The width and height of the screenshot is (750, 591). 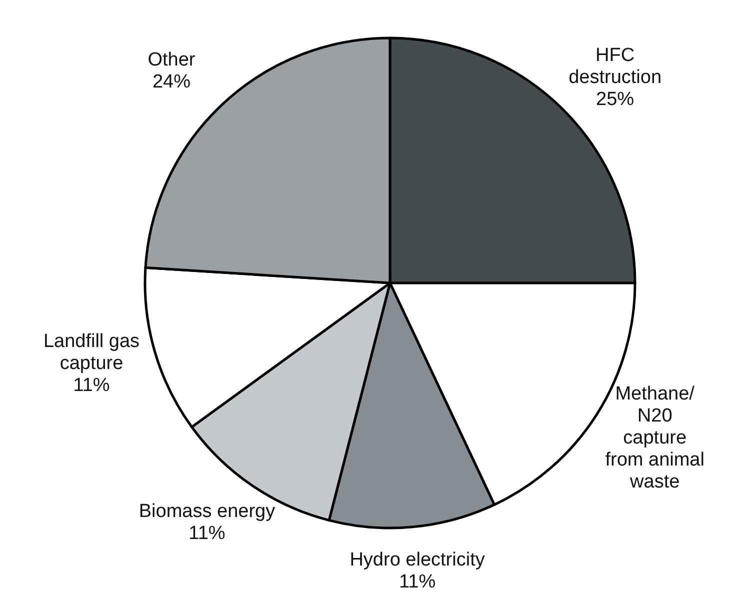 I want to click on slice-label: Biomass energy, so click(x=207, y=511).